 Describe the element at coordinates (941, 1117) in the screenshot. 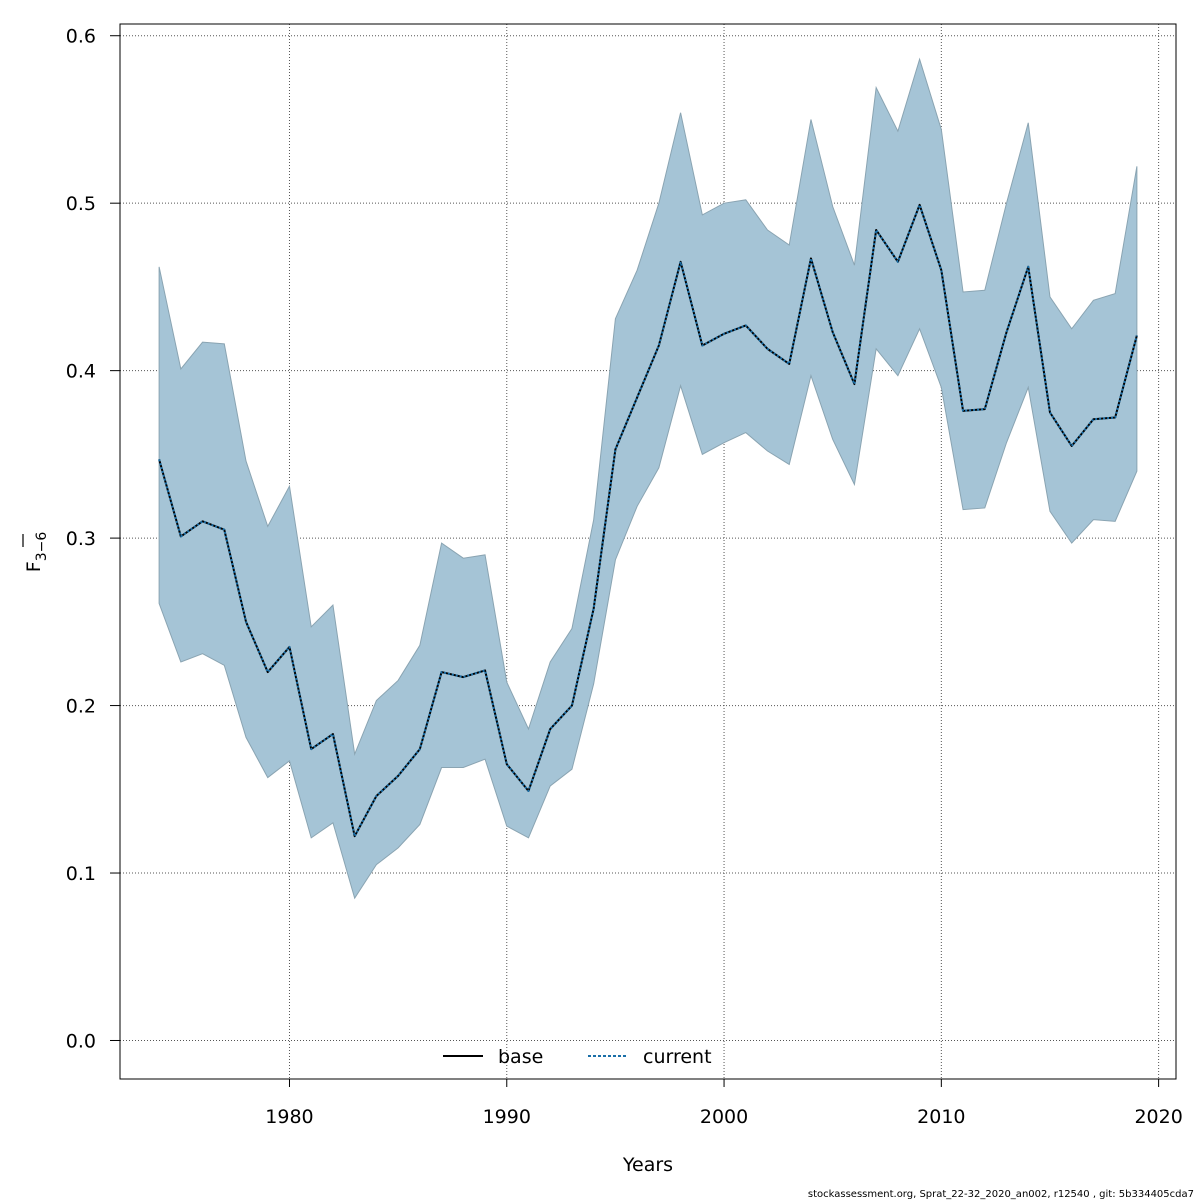

I see `x-tick-label-2010: 2010` at that location.